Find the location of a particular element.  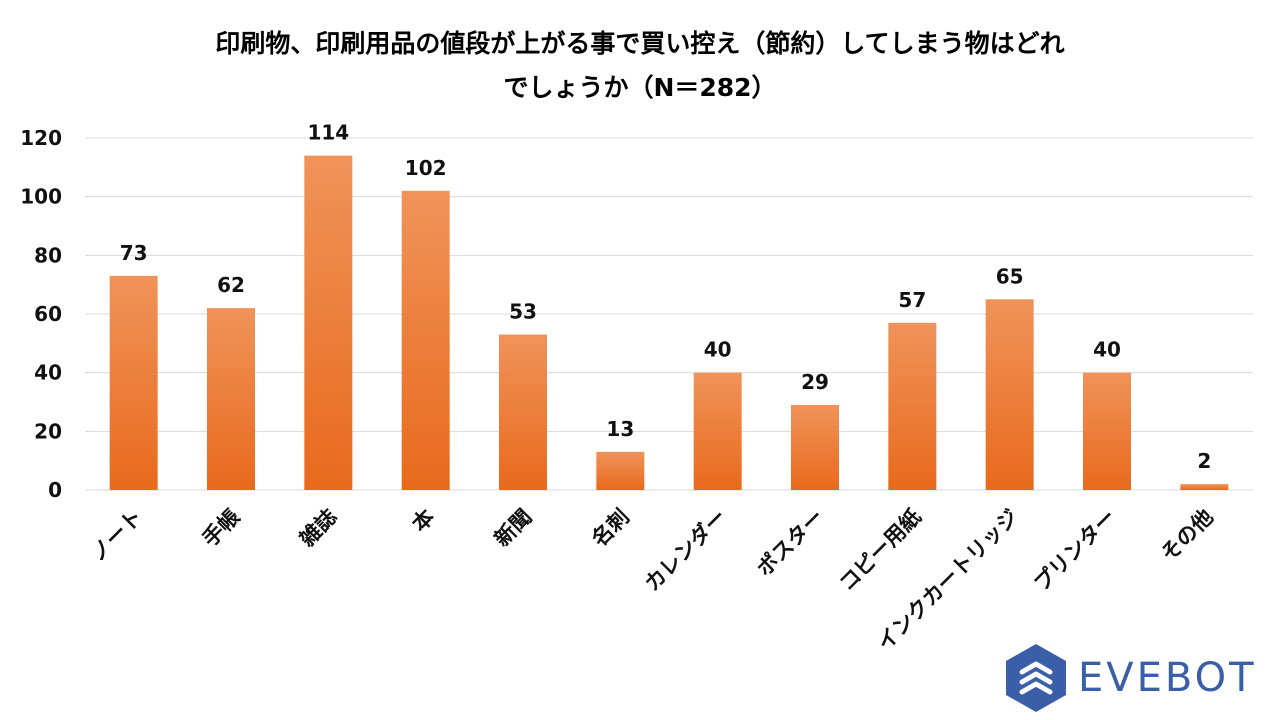

y-tick-label: 120 is located at coordinates (41, 138).